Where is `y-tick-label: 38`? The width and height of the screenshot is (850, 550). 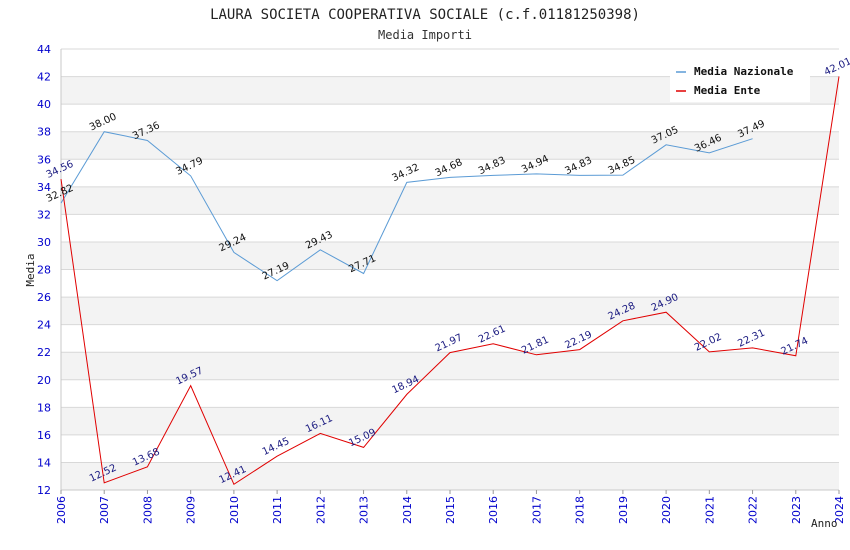
y-tick-label: 38 is located at coordinates (44, 132).